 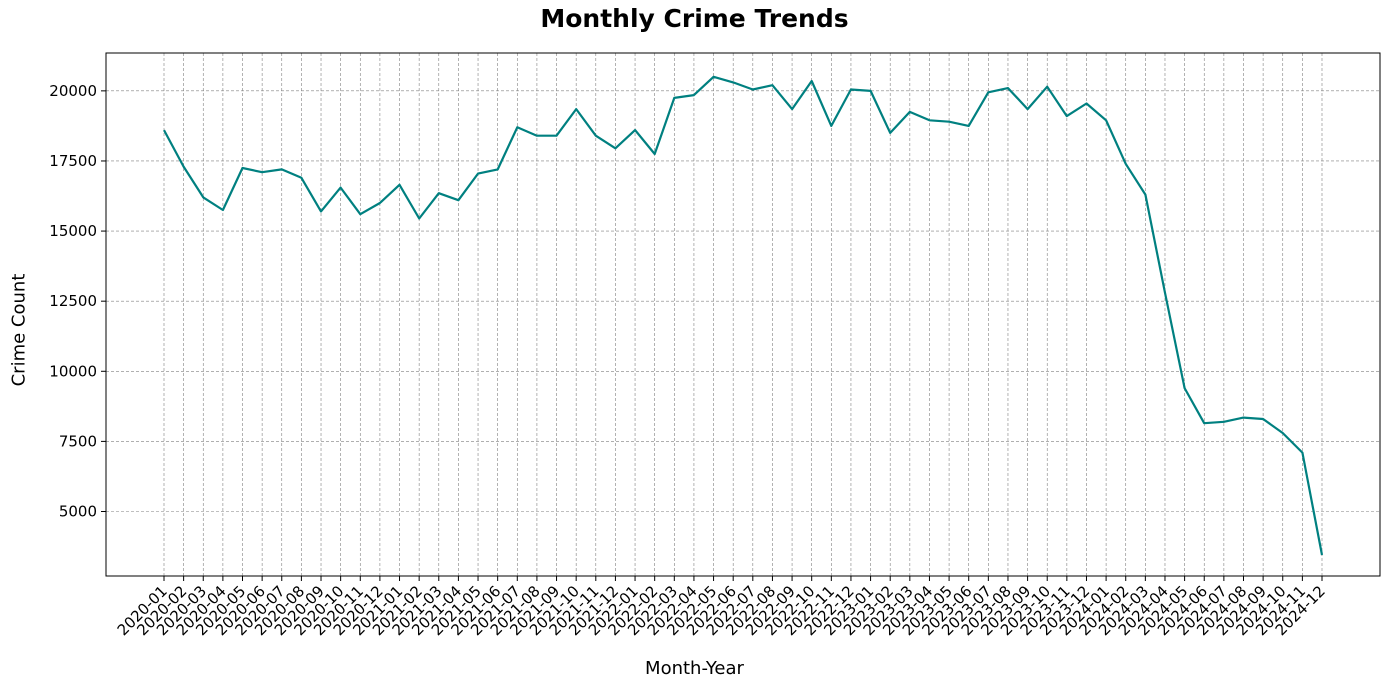 I want to click on y-tick-label: 5000, so click(x=78, y=512).